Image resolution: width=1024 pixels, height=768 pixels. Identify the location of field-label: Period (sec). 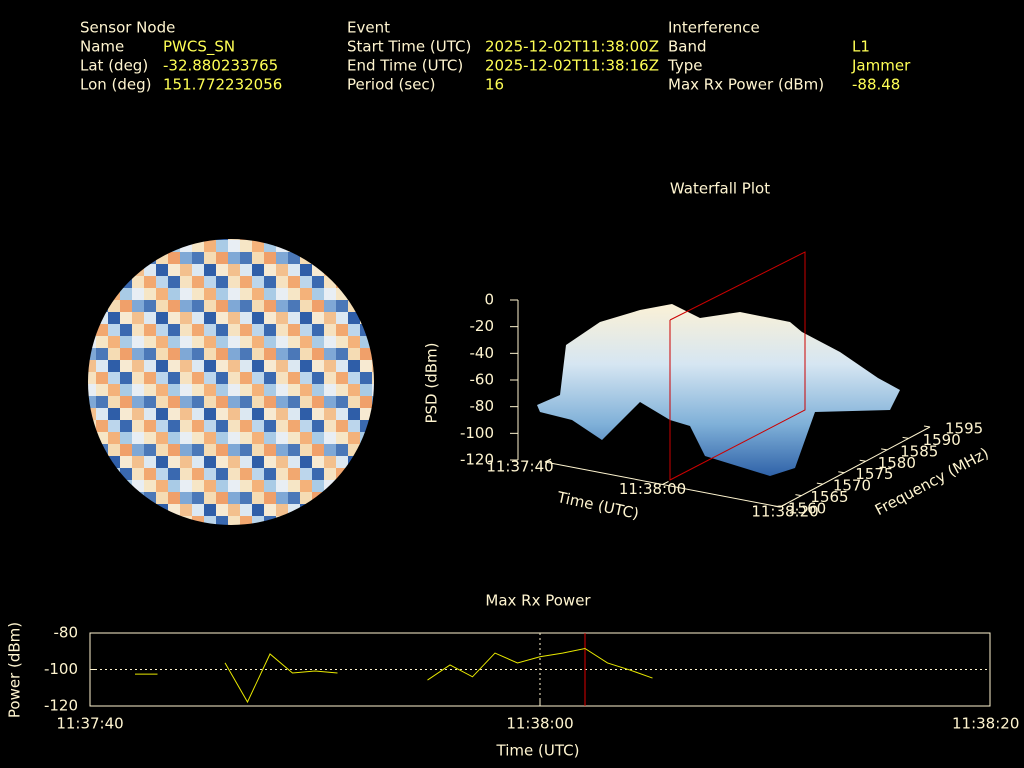
(391, 85).